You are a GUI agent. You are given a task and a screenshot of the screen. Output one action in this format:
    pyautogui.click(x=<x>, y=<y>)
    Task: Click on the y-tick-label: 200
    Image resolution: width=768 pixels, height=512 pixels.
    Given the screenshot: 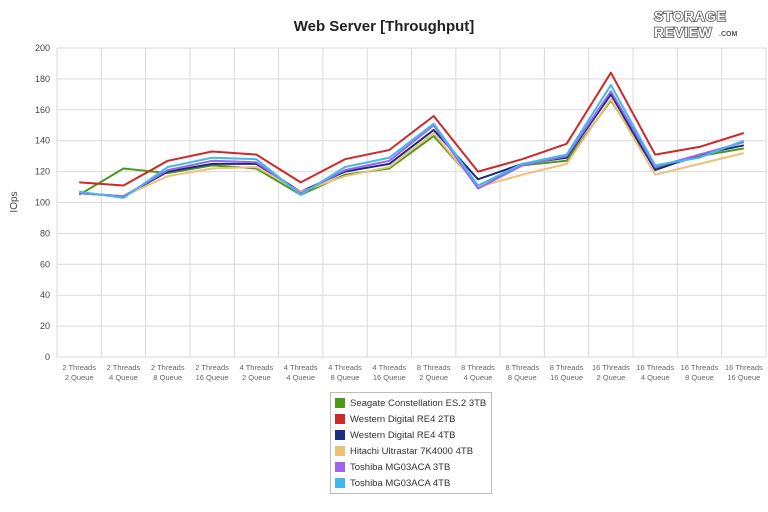 What is the action you would take?
    pyautogui.click(x=42, y=48)
    